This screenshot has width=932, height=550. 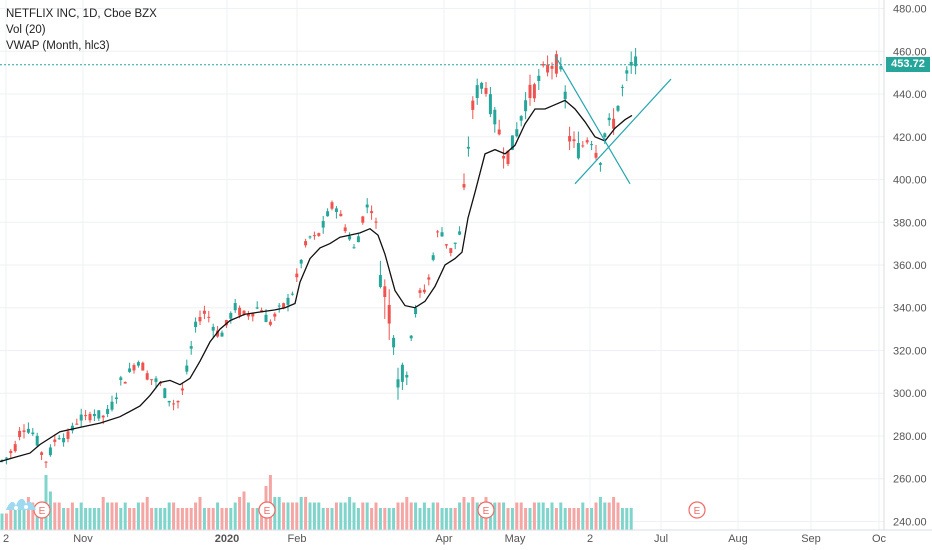 What do you see at coordinates (910, 181) in the screenshot?
I see `price-axis-tick: 400.00` at bounding box center [910, 181].